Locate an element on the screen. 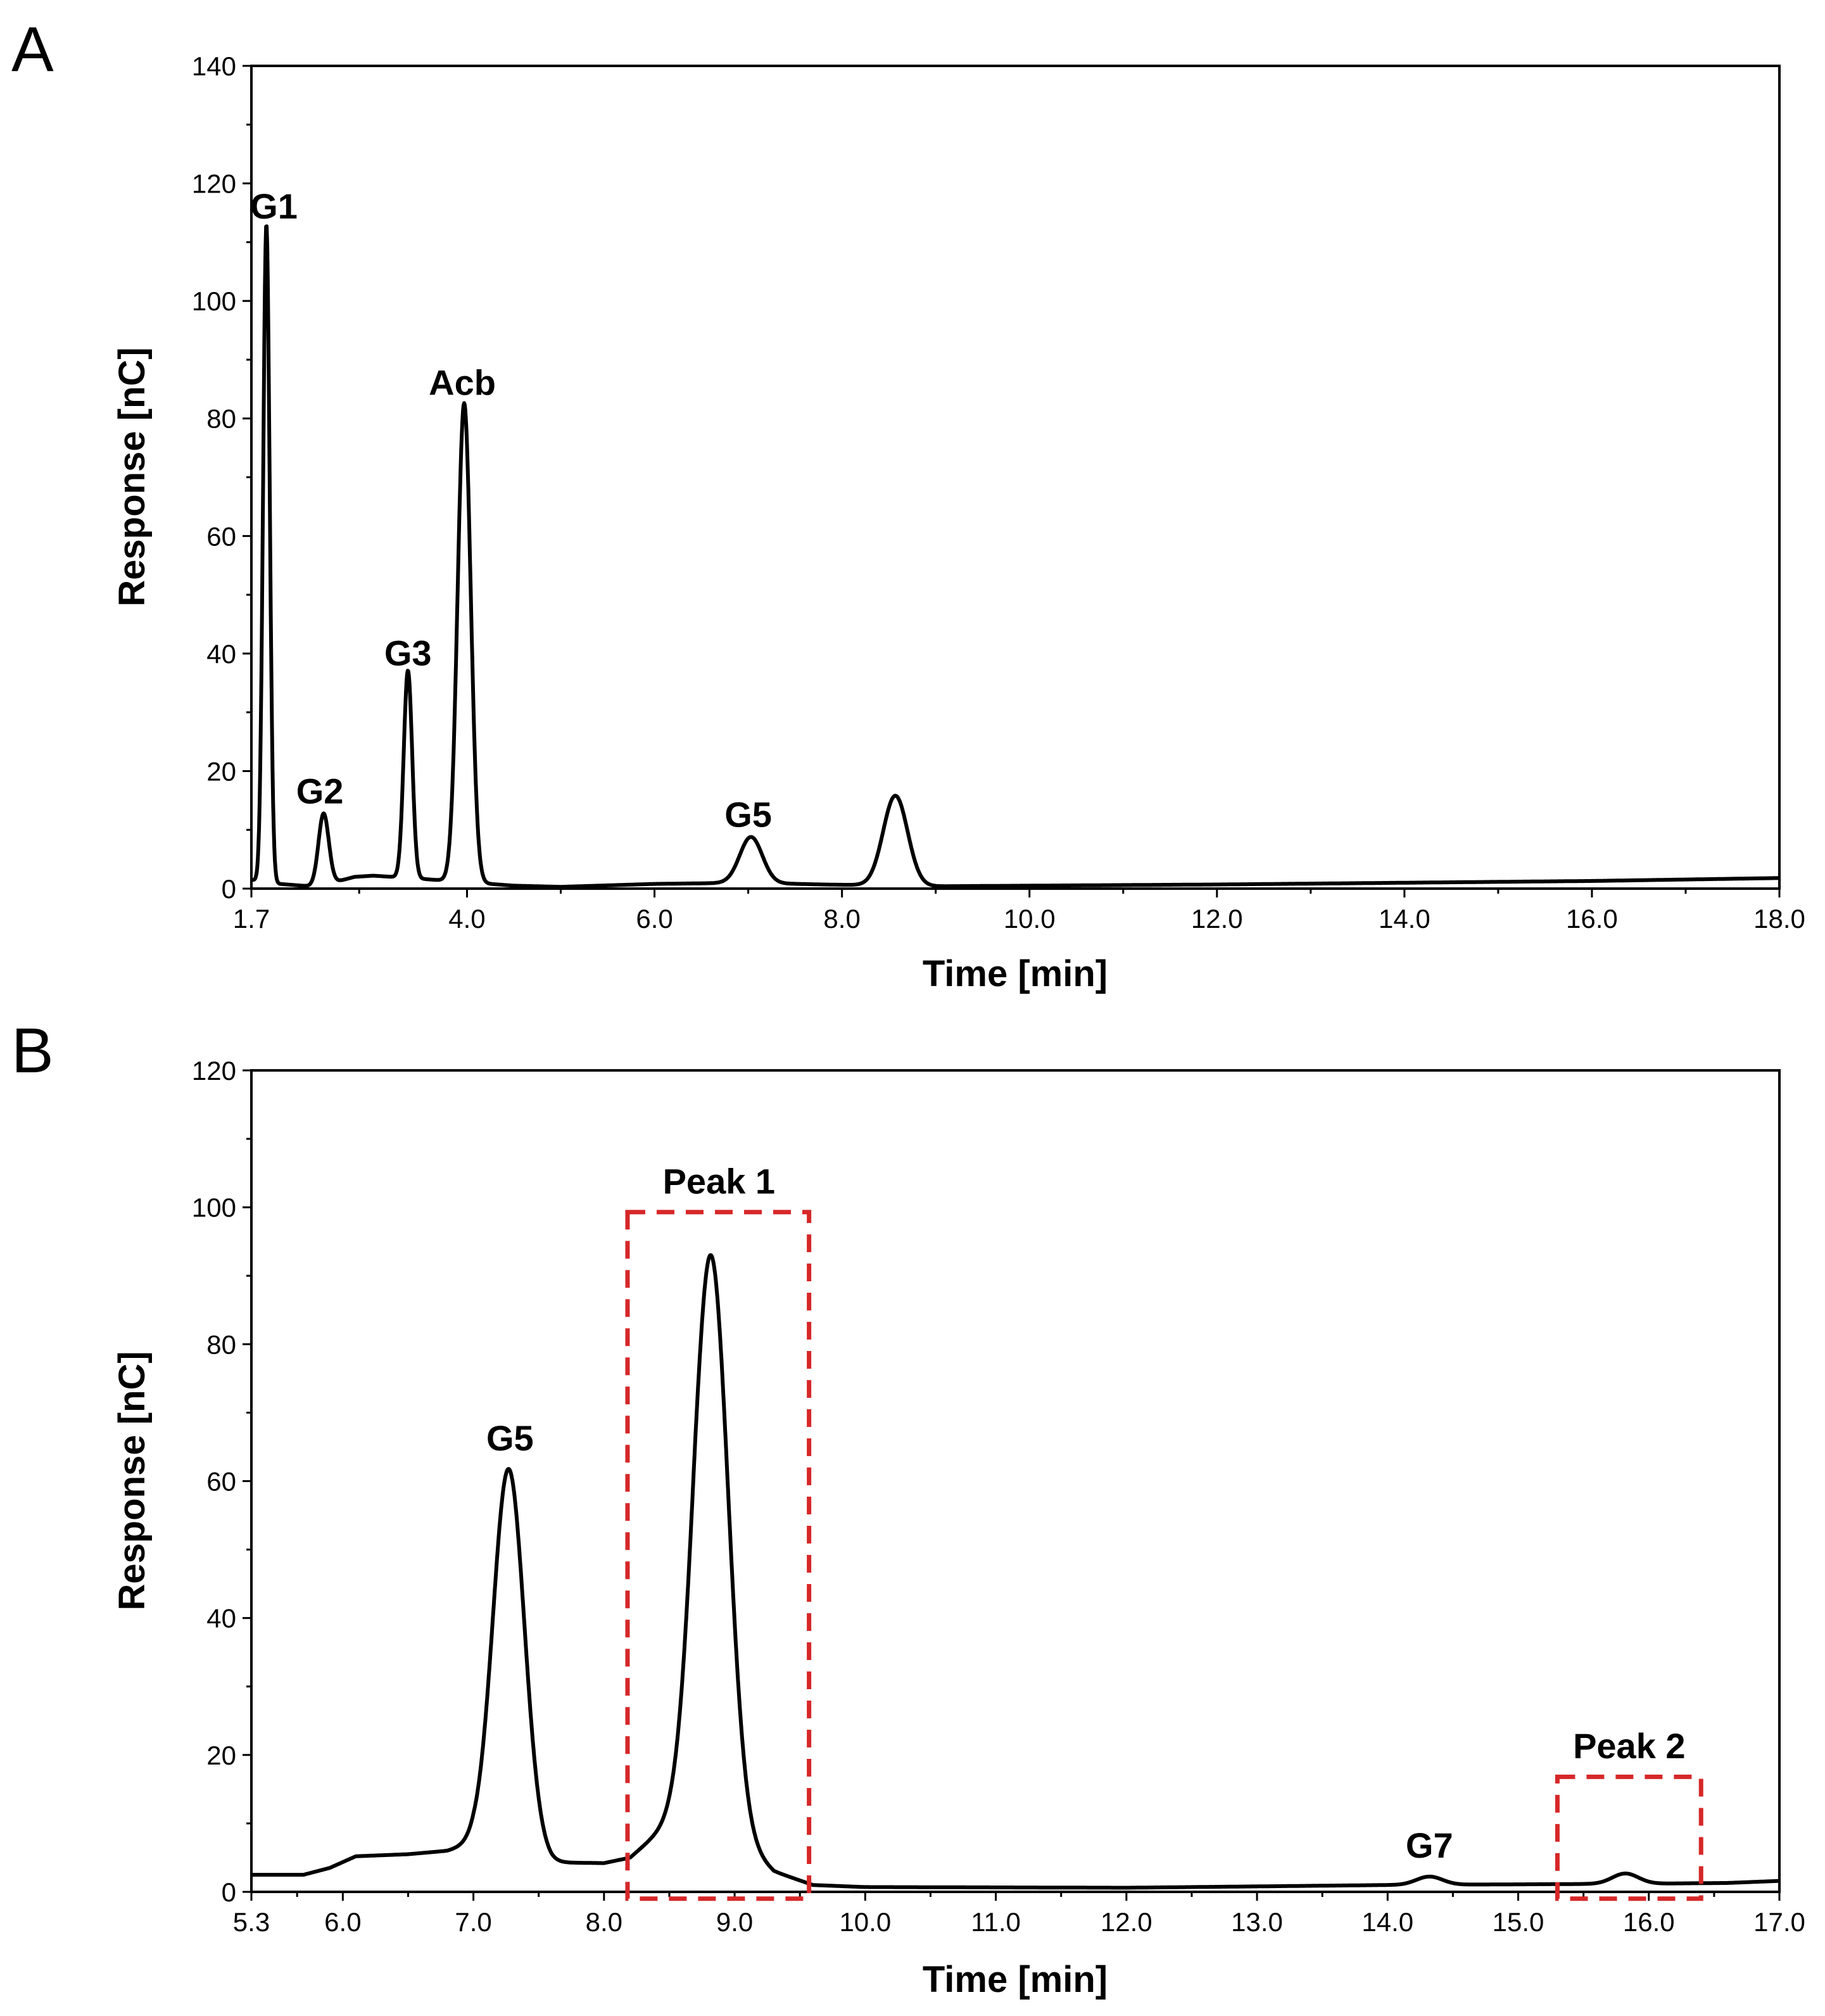  y-axis-title-a: Response [nC] is located at coordinates (132, 477).